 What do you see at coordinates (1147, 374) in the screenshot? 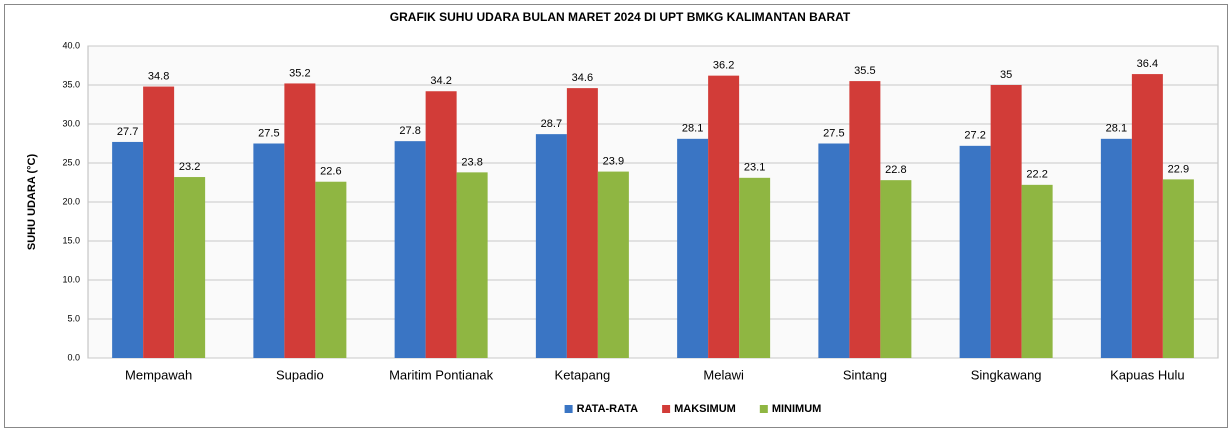
I see `x-tick-label: Kapuas Hulu` at bounding box center [1147, 374].